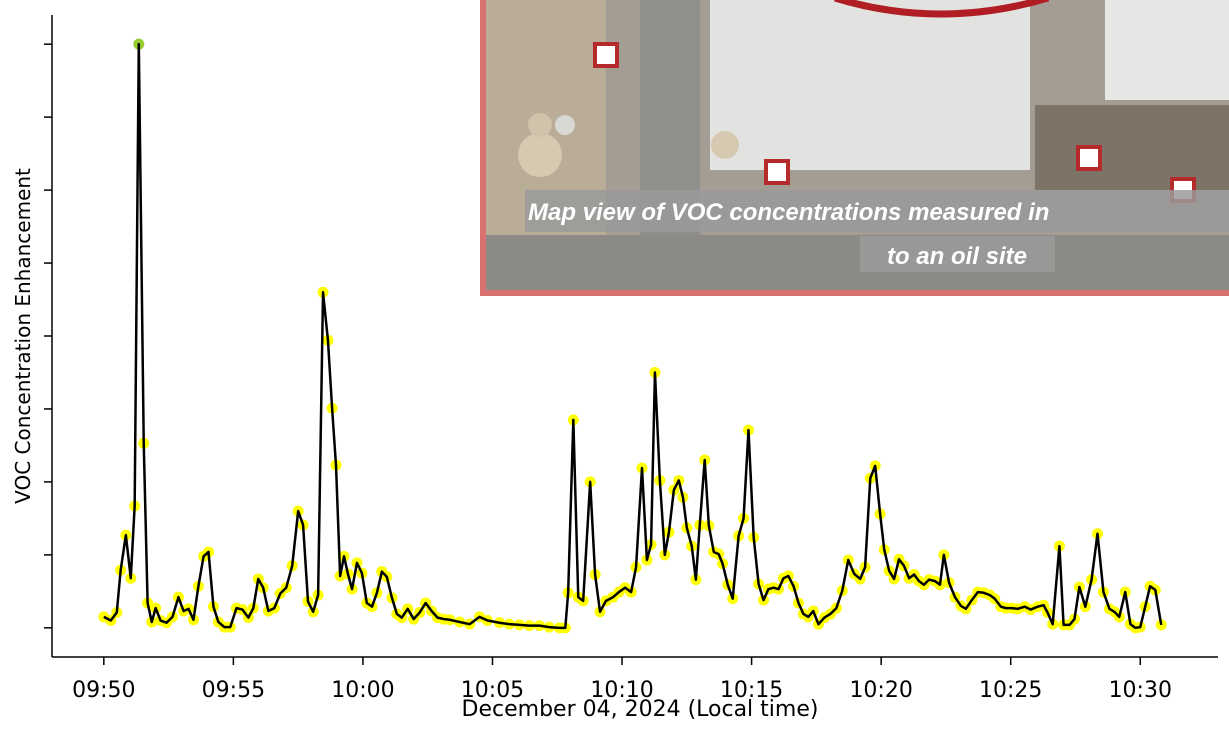 This screenshot has width=1229, height=743. What do you see at coordinates (233, 690) in the screenshot?
I see `x-tick-label: 09:55` at bounding box center [233, 690].